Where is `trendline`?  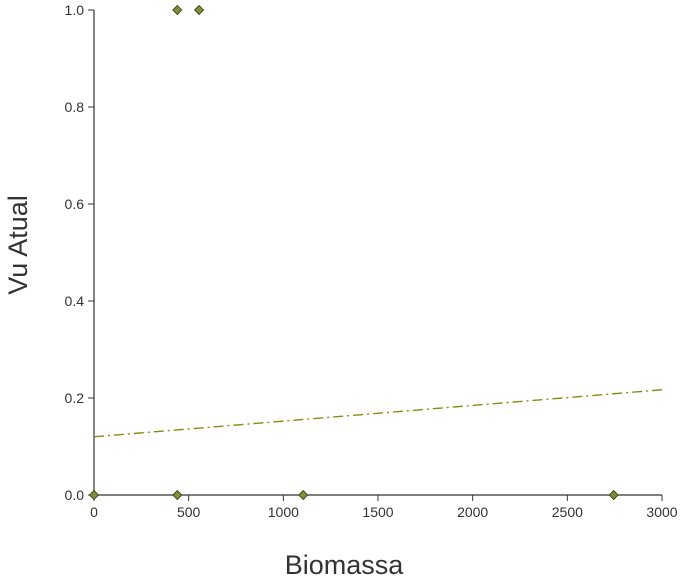 trendline is located at coordinates (378, 413).